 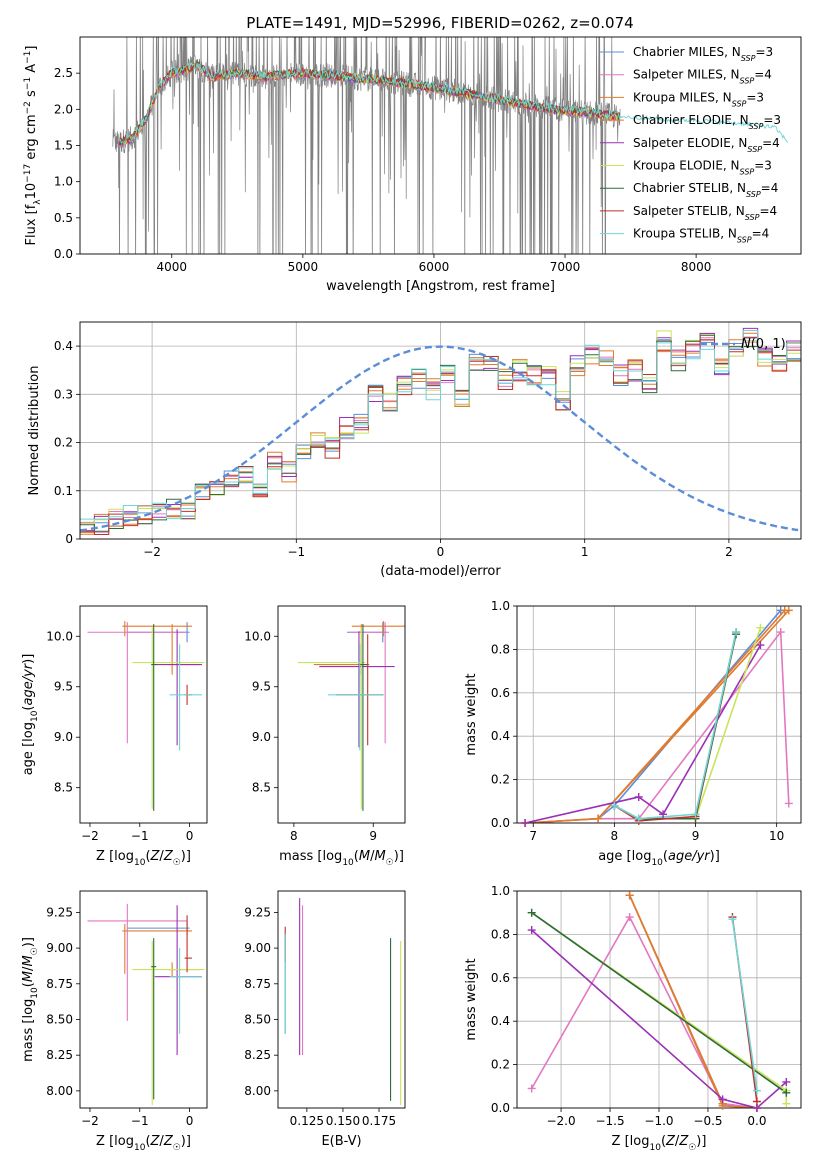 I want to click on mass-weight-vs-age-ylabel: mass weight, so click(x=471, y=714).